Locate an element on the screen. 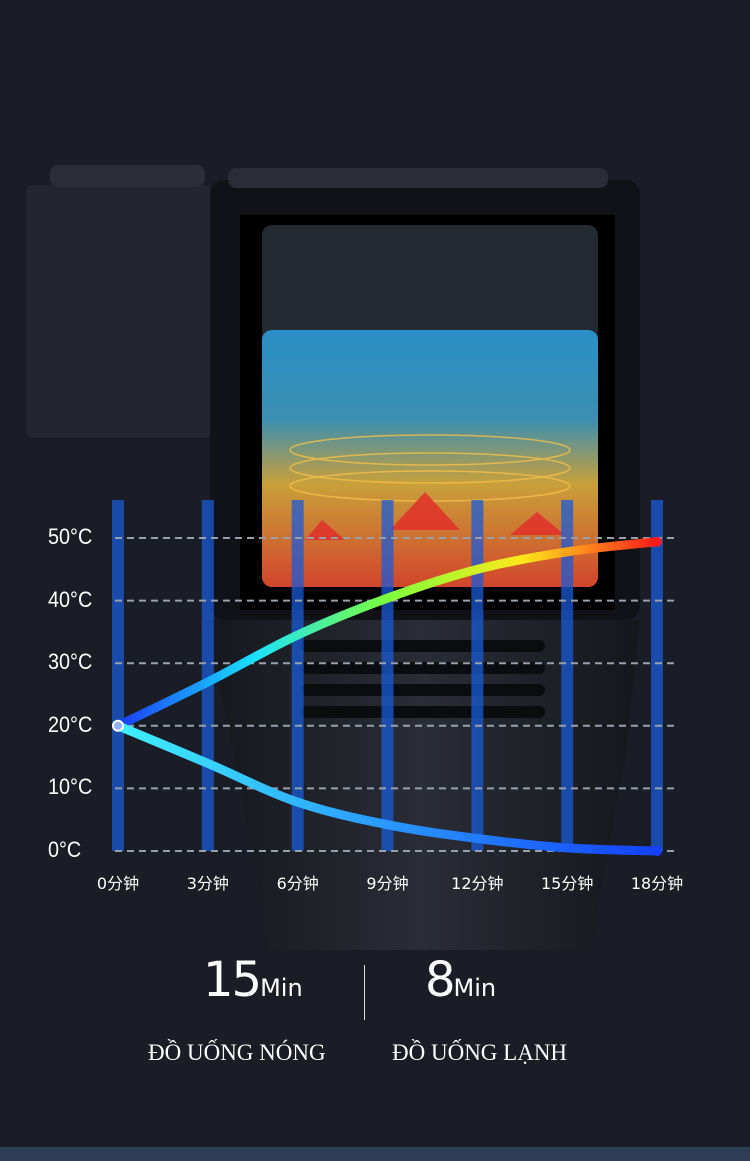 The image size is (750, 1161). start-point is located at coordinates (118, 725).